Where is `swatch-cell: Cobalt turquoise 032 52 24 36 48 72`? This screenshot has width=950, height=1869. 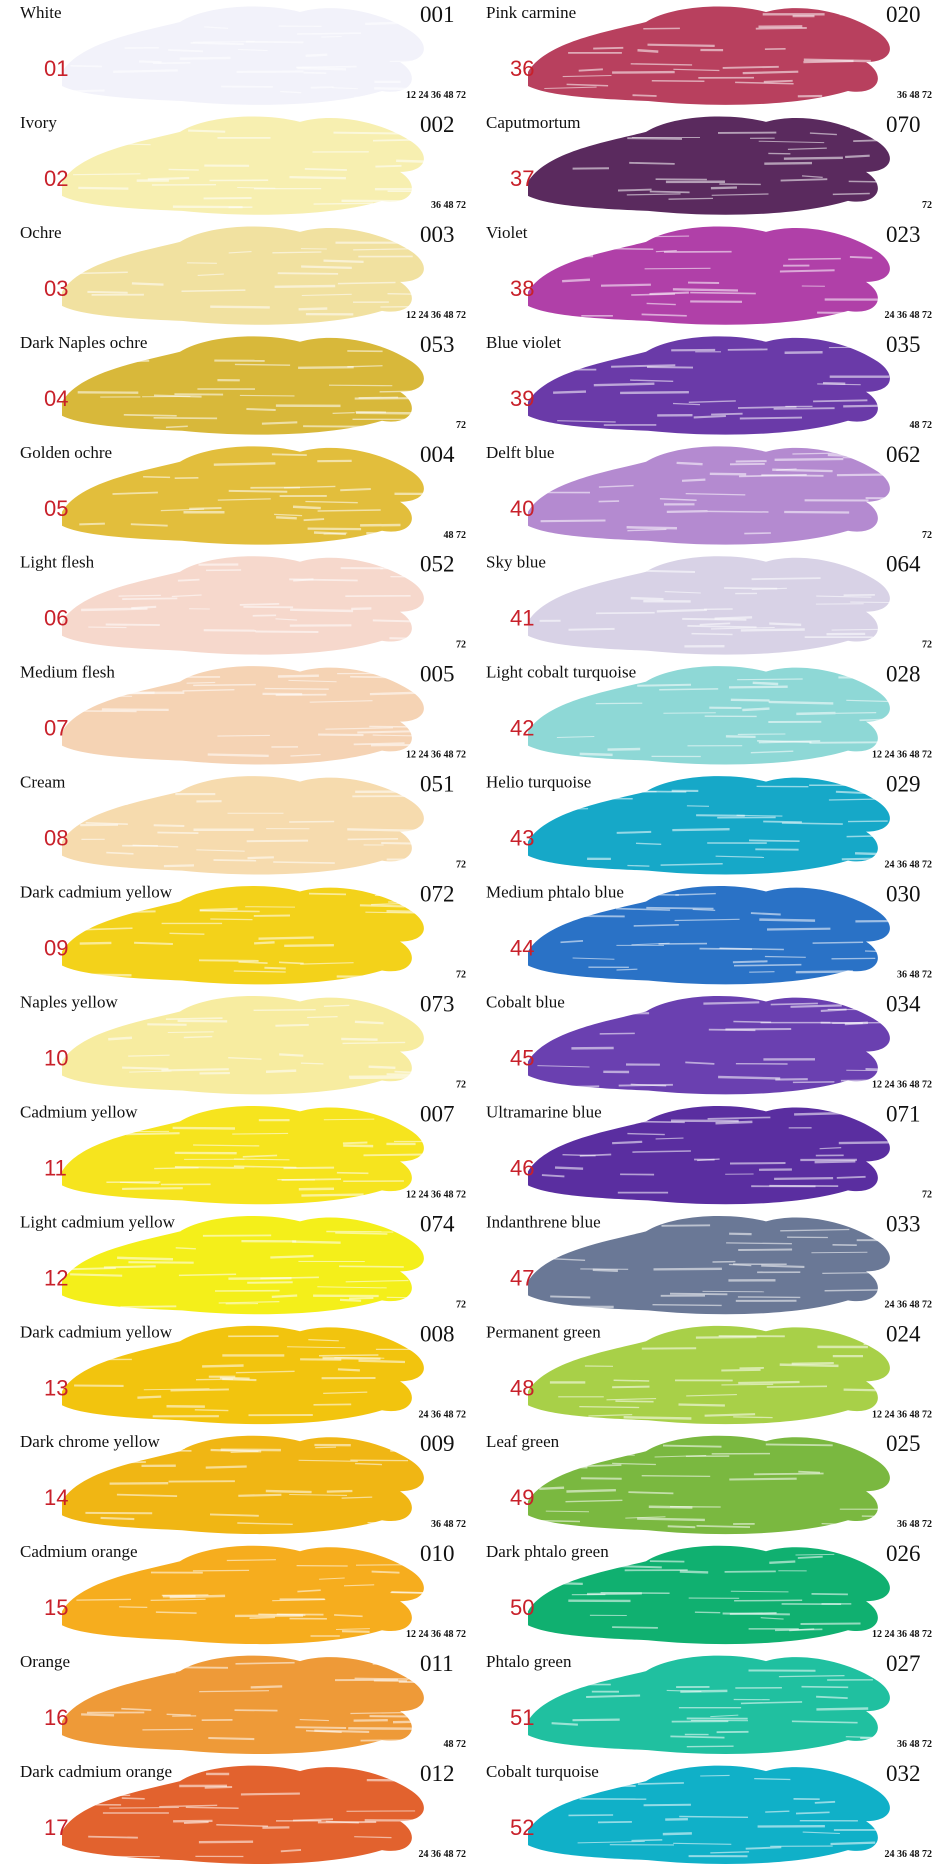 swatch-cell: Cobalt turquoise 032 52 24 36 48 72 is located at coordinates (709, 1812).